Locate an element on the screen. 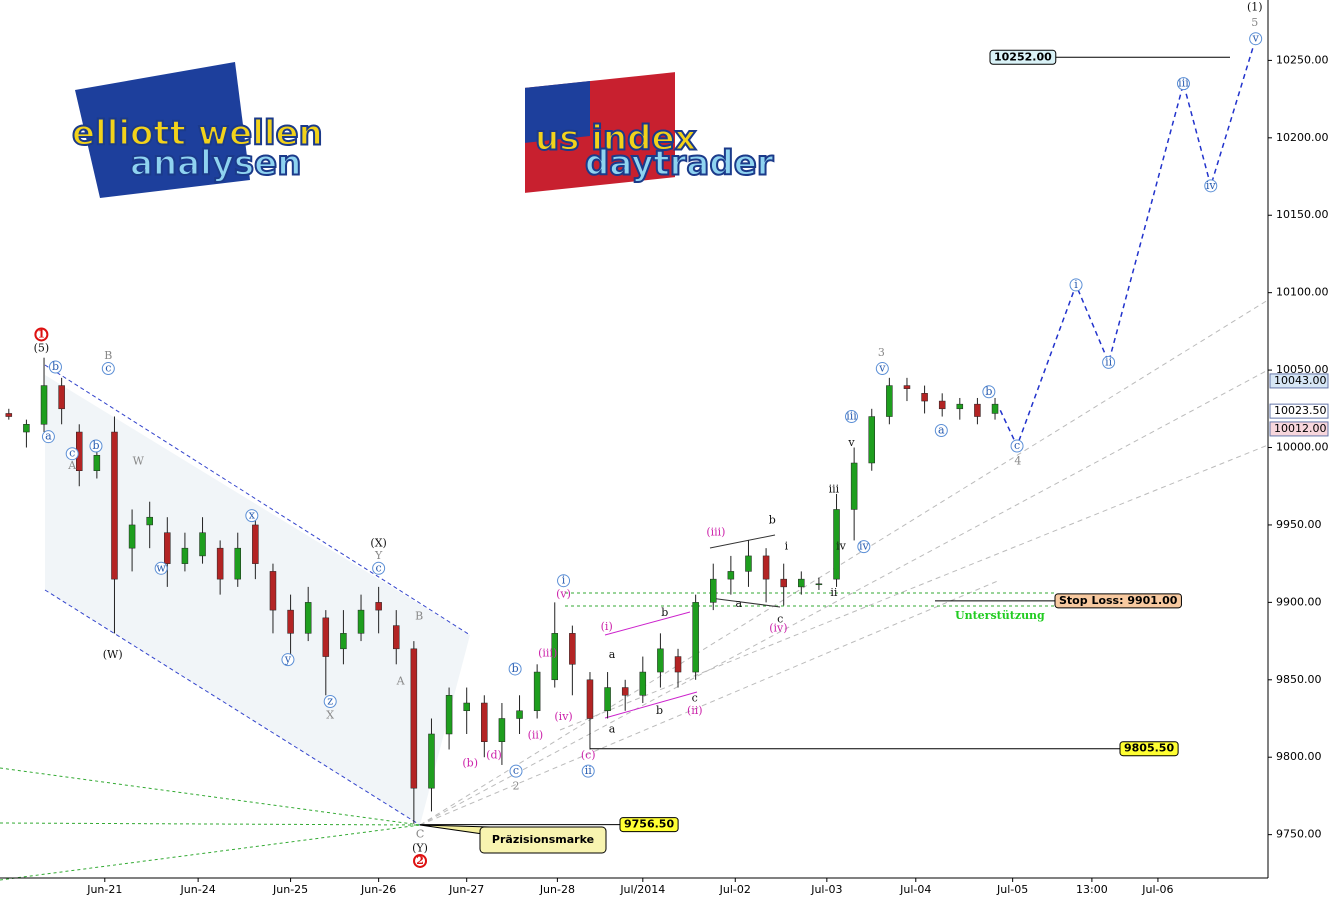  wave-label: (iii) is located at coordinates (715, 532).